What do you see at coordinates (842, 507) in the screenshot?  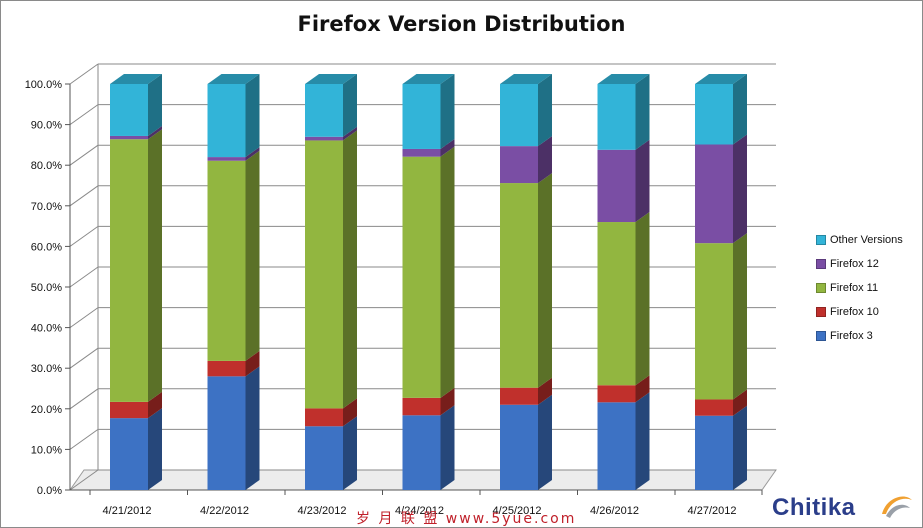 I see `chitika-logo: Chitika` at bounding box center [842, 507].